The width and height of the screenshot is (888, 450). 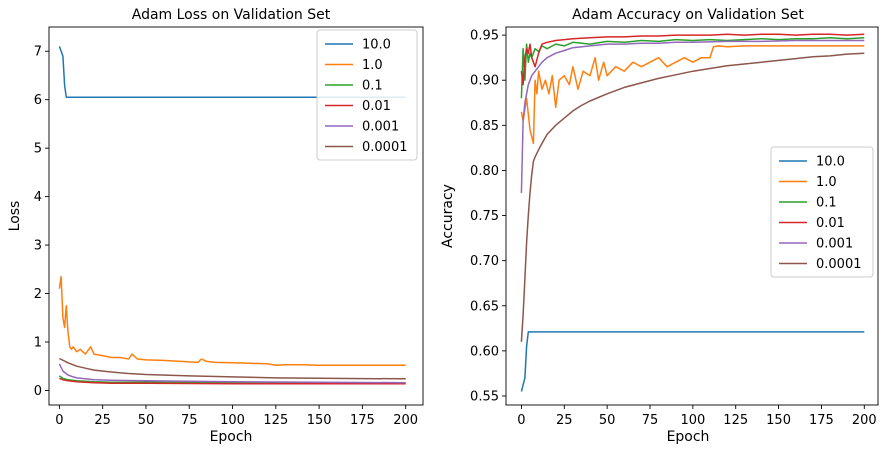 What do you see at coordinates (607, 420) in the screenshot?
I see `accuracy-x-tick-label: 50` at bounding box center [607, 420].